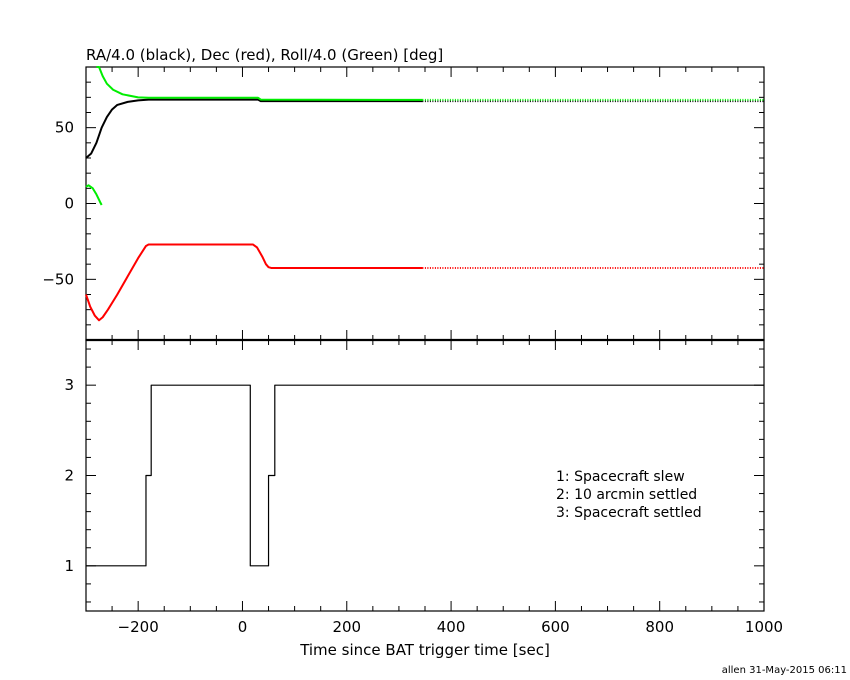 Image resolution: width=850 pixels, height=680 pixels. I want to click on x-tick-labels: −200 0 200 400 600 800 1000, so click(451, 627).